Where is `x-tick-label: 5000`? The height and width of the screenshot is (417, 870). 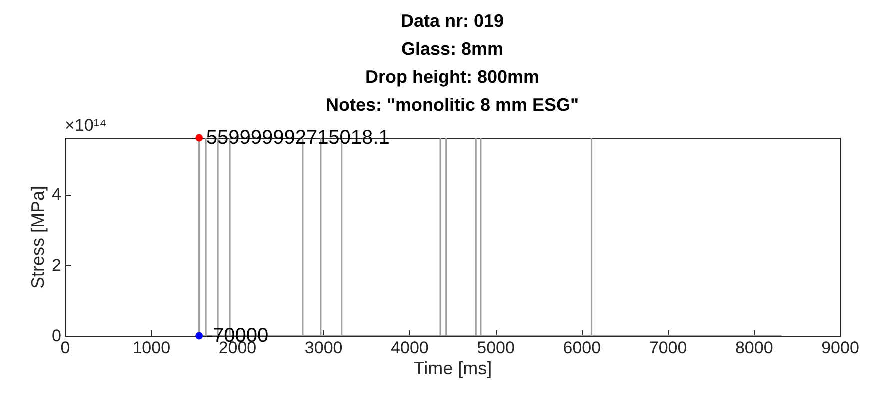
x-tick-label: 5000 is located at coordinates (496, 348).